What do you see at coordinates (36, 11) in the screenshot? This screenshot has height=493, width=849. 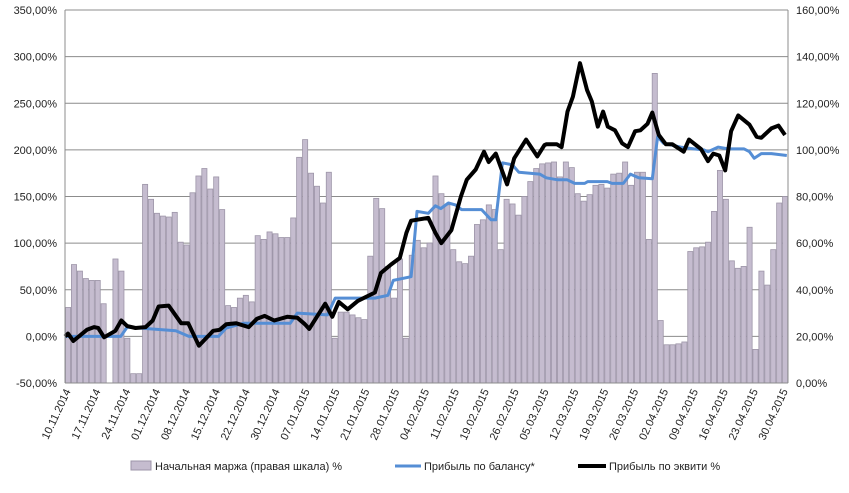 I see `left-tick-label: 350,00%` at bounding box center [36, 11].